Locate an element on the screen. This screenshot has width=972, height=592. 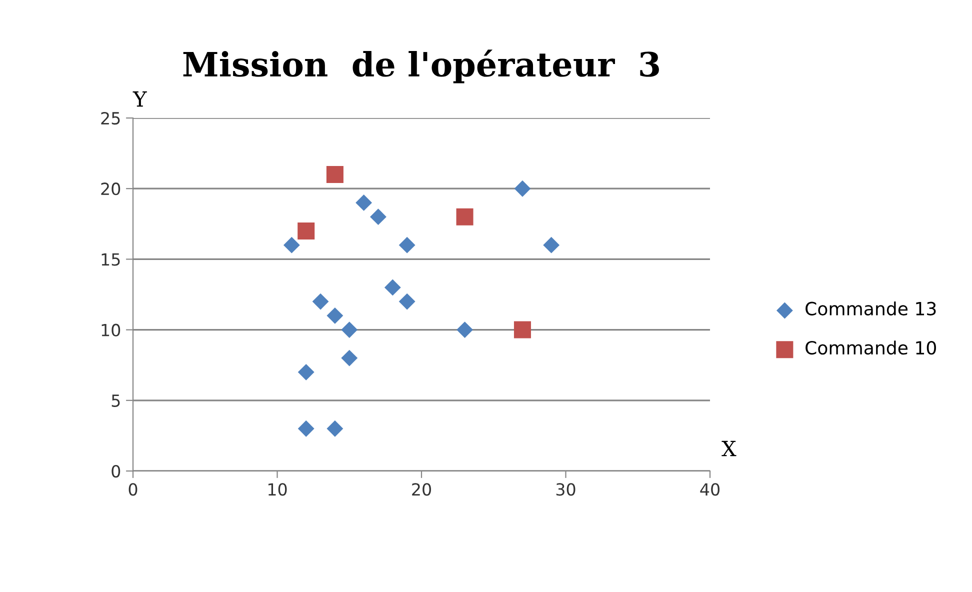
x-tick-label: 20 is located at coordinates (421, 489).